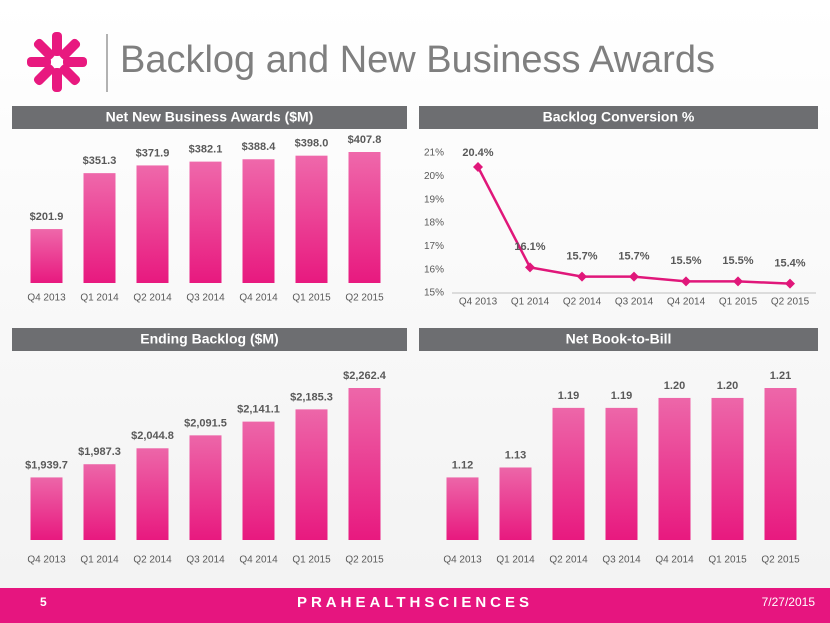 The width and height of the screenshot is (830, 623). Describe the element at coordinates (417, 60) in the screenshot. I see `slide-title: Backlog and New Business Awards` at that location.